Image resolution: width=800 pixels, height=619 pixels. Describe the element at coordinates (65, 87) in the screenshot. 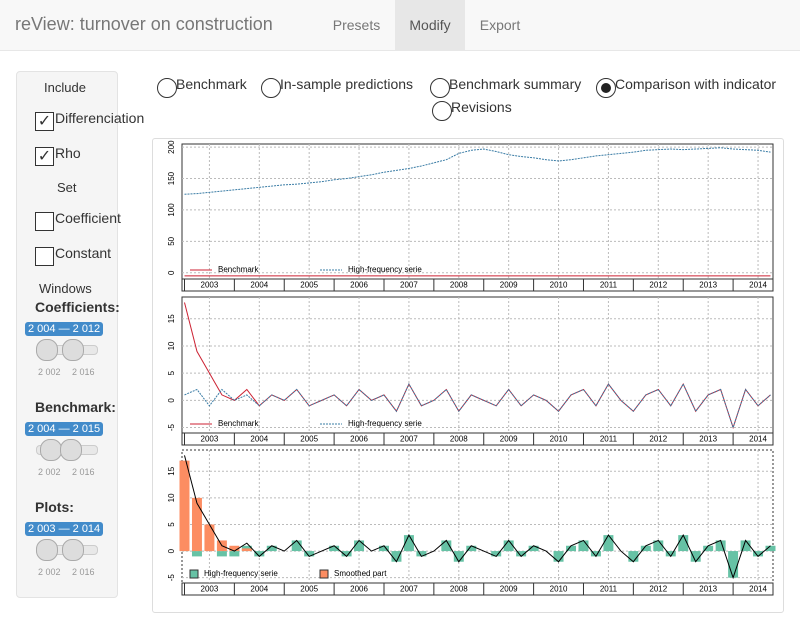

I see `section-label: Include` at that location.